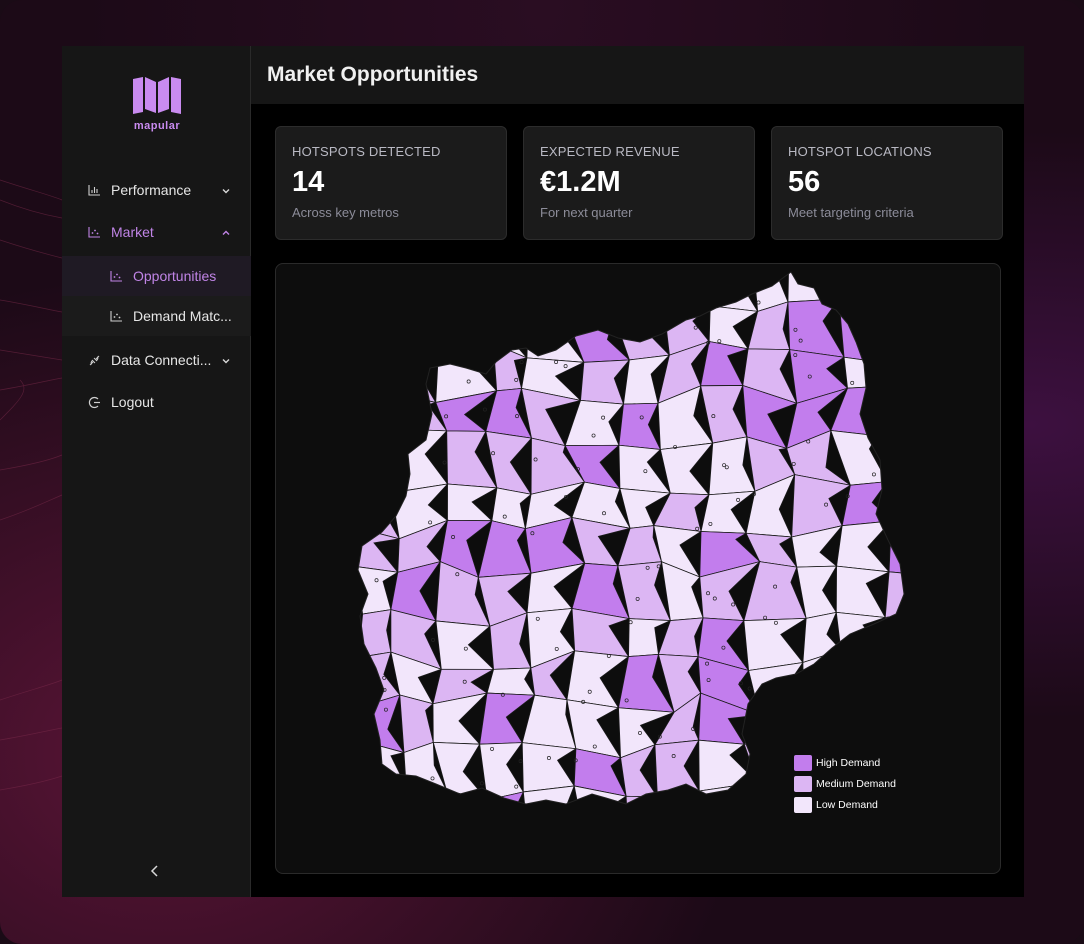 The width and height of the screenshot is (1084, 944). I want to click on sidebar-item-market: Market, so click(156, 232).